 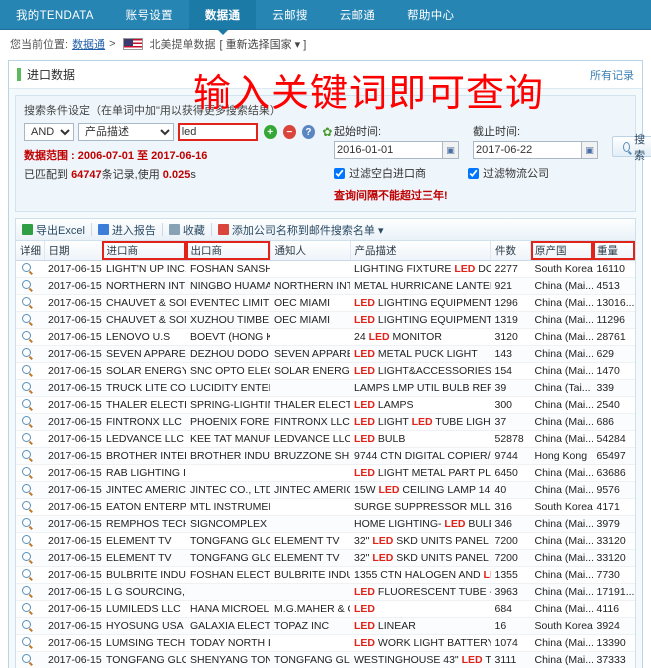 I want to click on end-date-input, so click(x=527, y=150).